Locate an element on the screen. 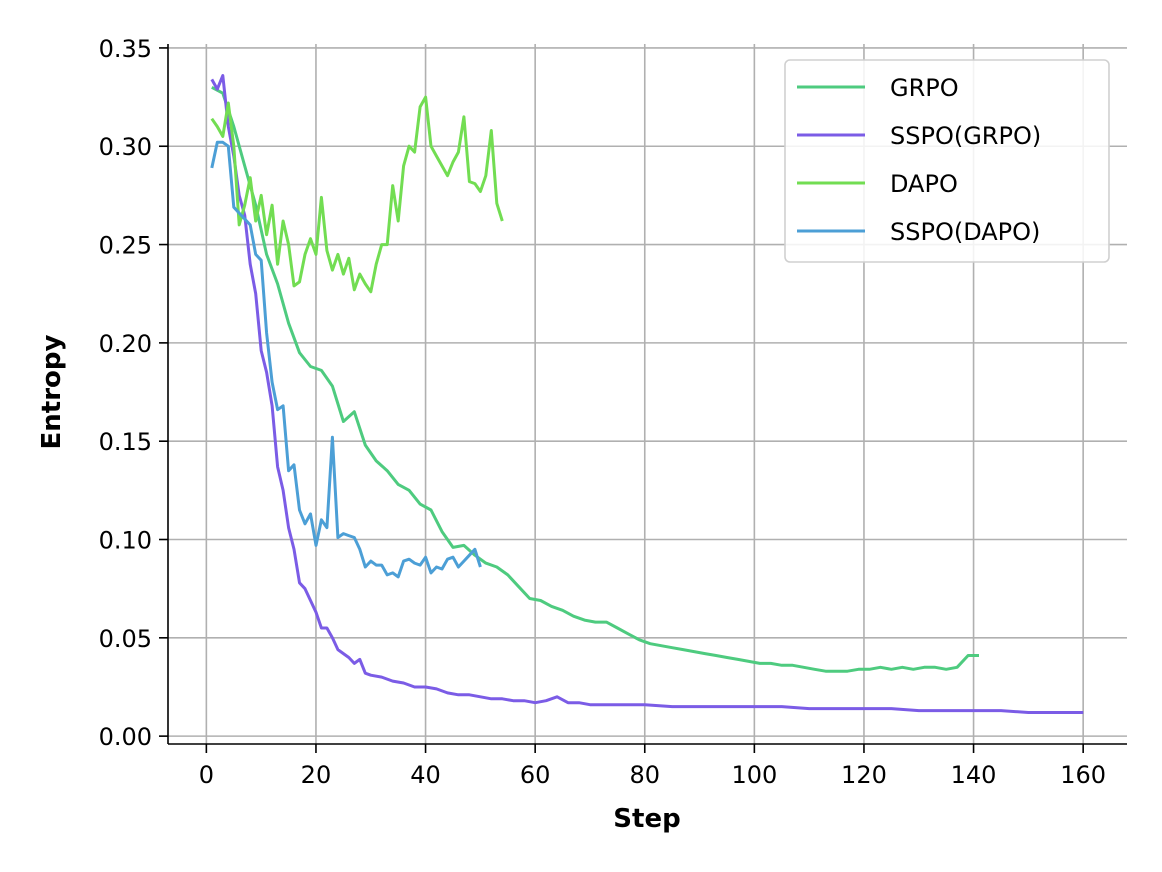 The width and height of the screenshot is (1162, 872). x-tick-label: 160 is located at coordinates (1083, 775).